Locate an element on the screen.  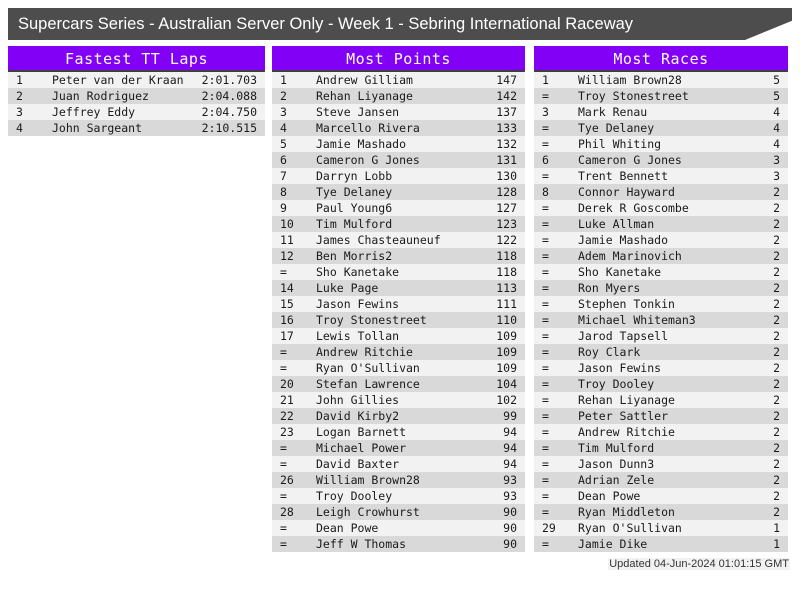
table-row: 1 Andrew Gilliam 147 is located at coordinates (398, 80).